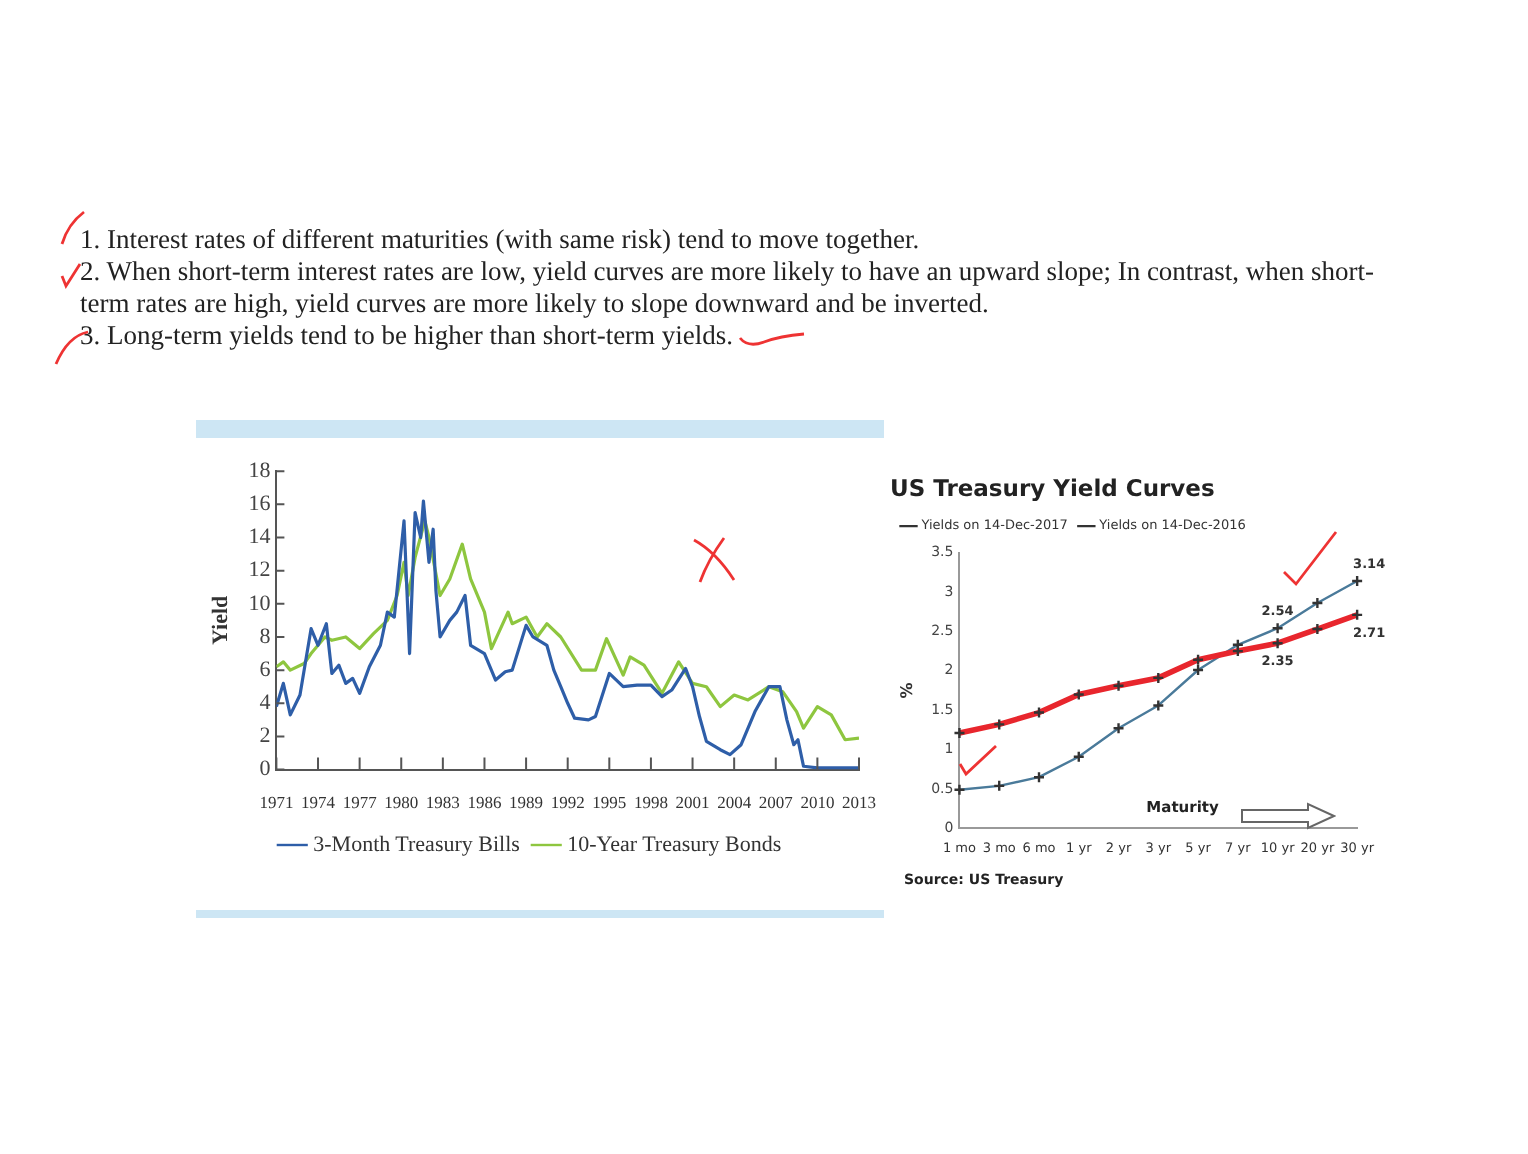  I want to click on x-tick-label: 1998, so click(650, 802).